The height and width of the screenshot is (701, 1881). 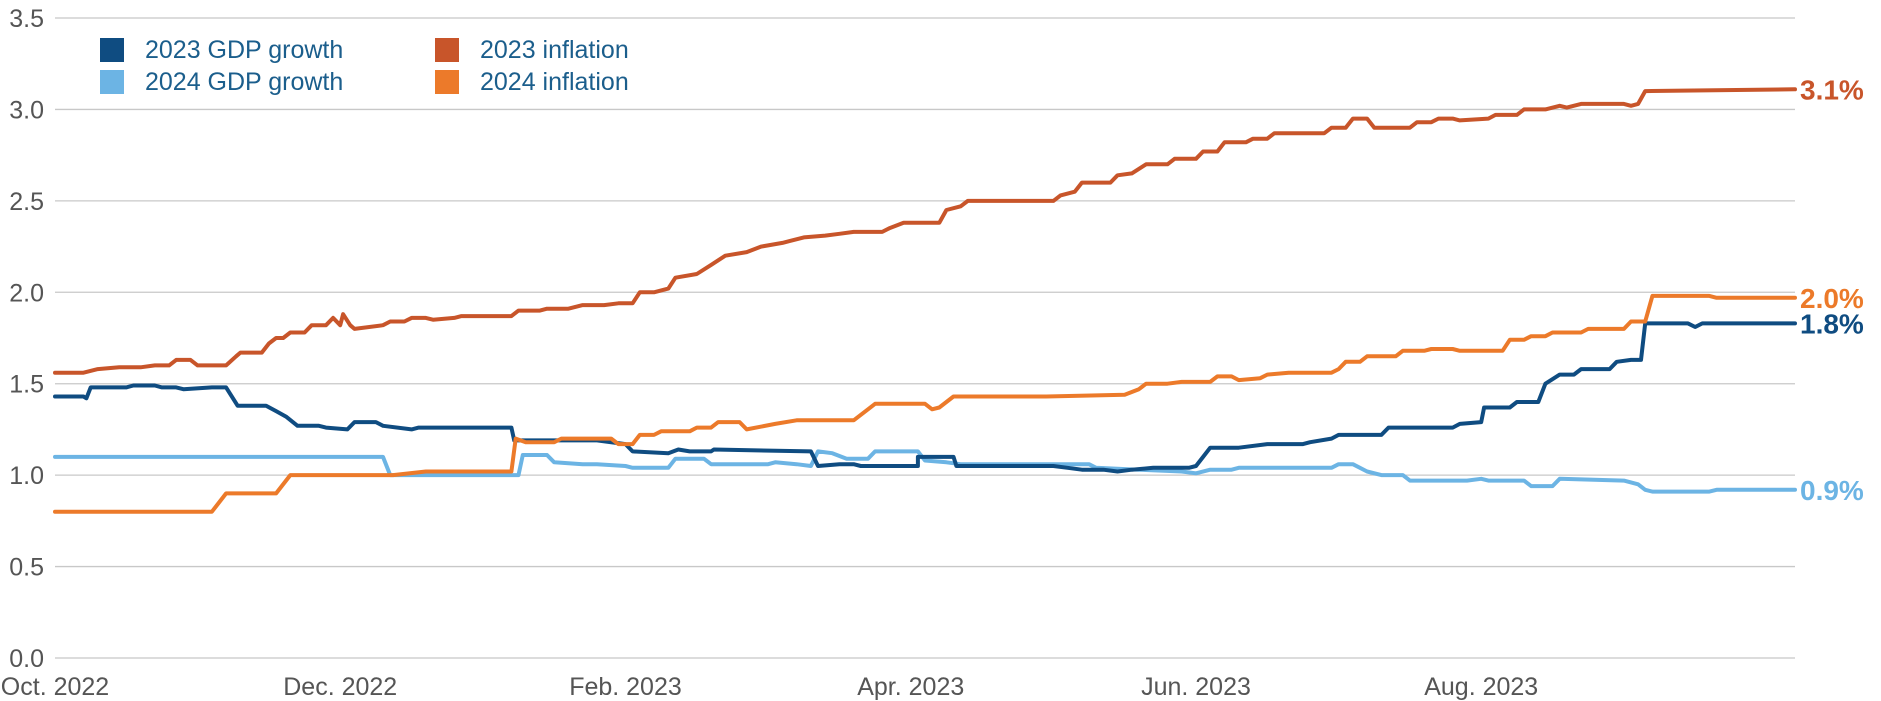 What do you see at coordinates (554, 50) in the screenshot?
I see `legend-label: 2023 inflation` at bounding box center [554, 50].